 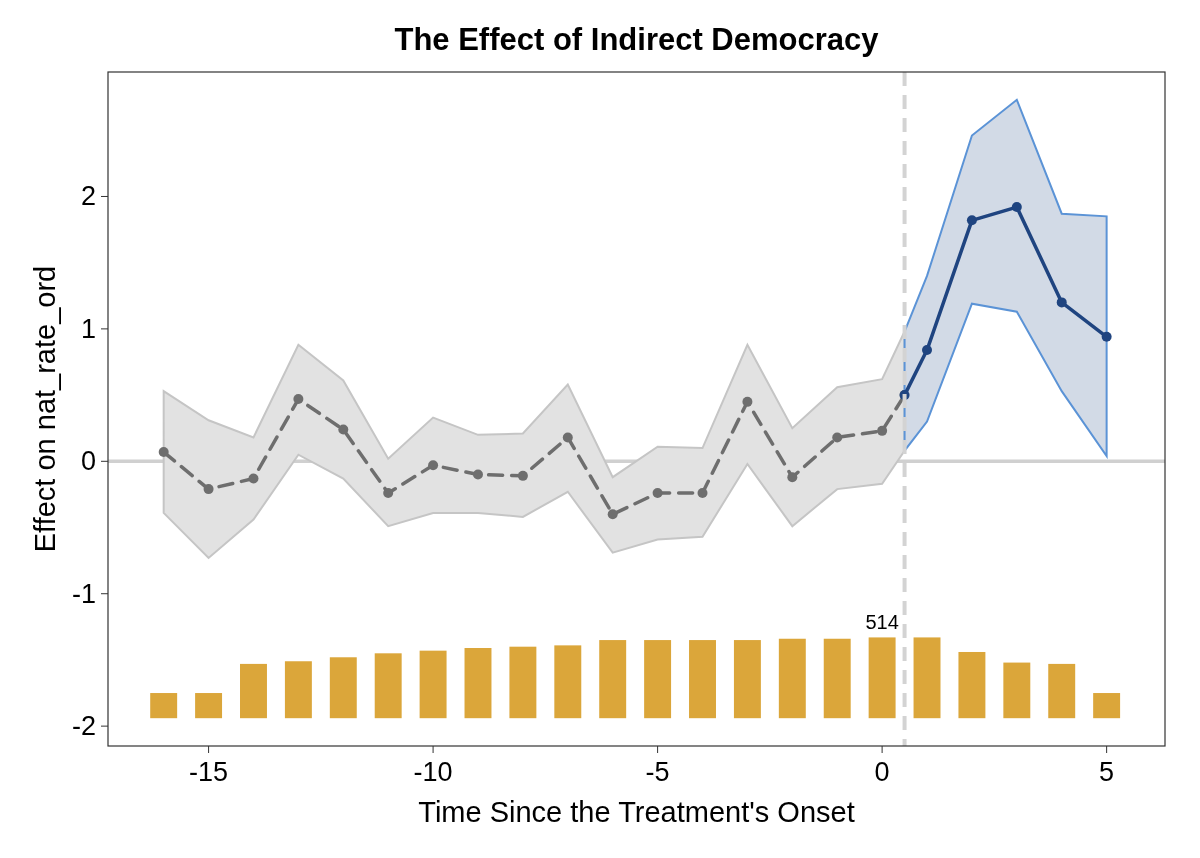 What do you see at coordinates (83, 726) in the screenshot?
I see `y-tick-label: -2` at bounding box center [83, 726].